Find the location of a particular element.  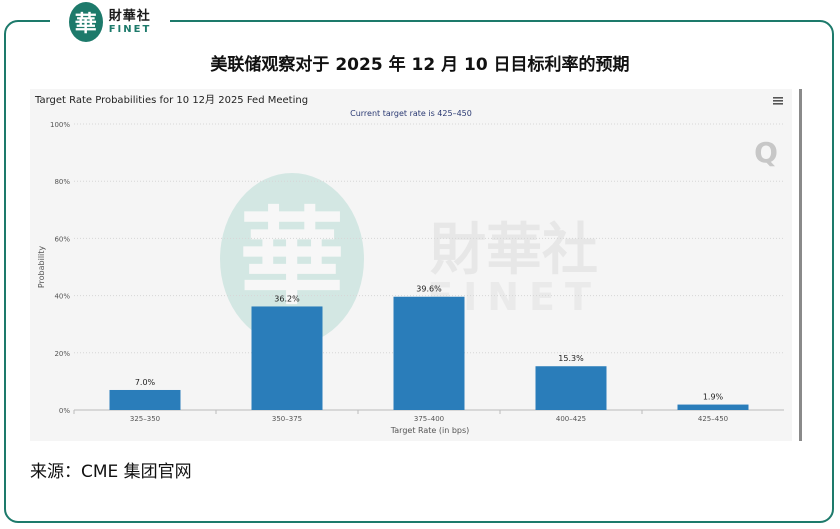

data-label: 39.6% is located at coordinates (429, 289).